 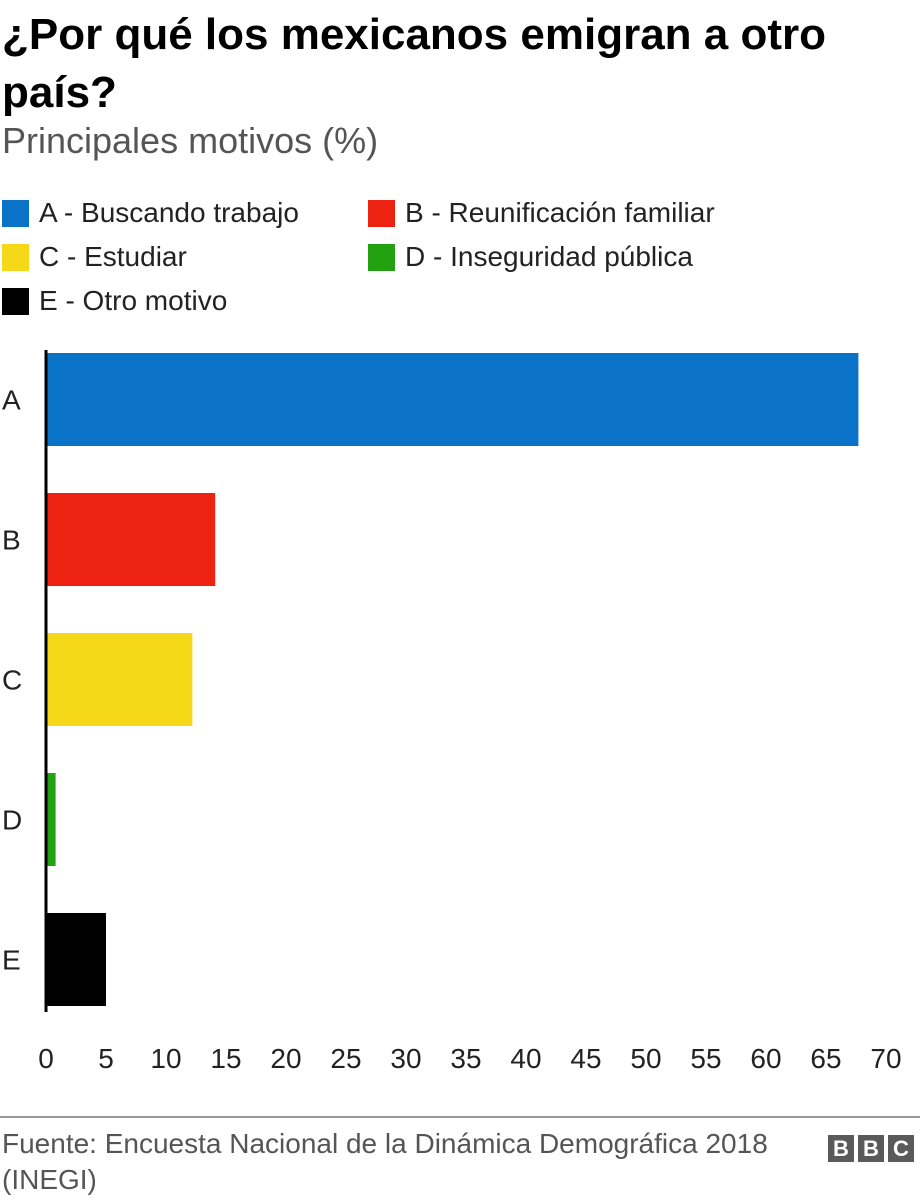 I want to click on legend-label-b: B - Reunificación familiar, so click(x=560, y=212).